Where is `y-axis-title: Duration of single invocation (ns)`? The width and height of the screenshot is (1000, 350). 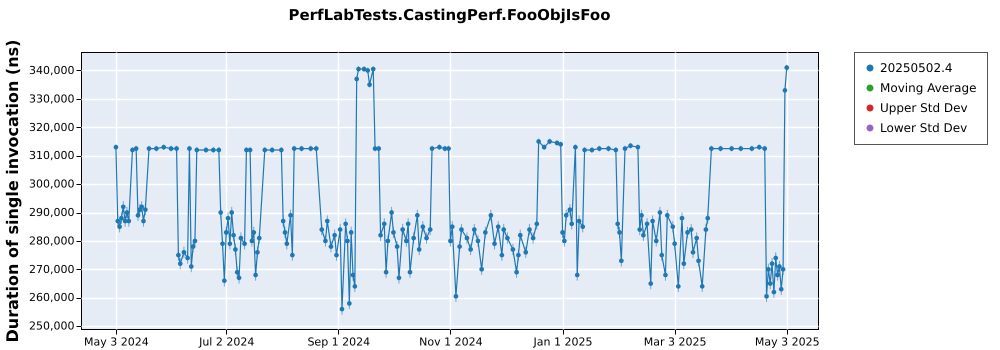 y-axis-title: Duration of single invocation (ns) is located at coordinates (12, 191).